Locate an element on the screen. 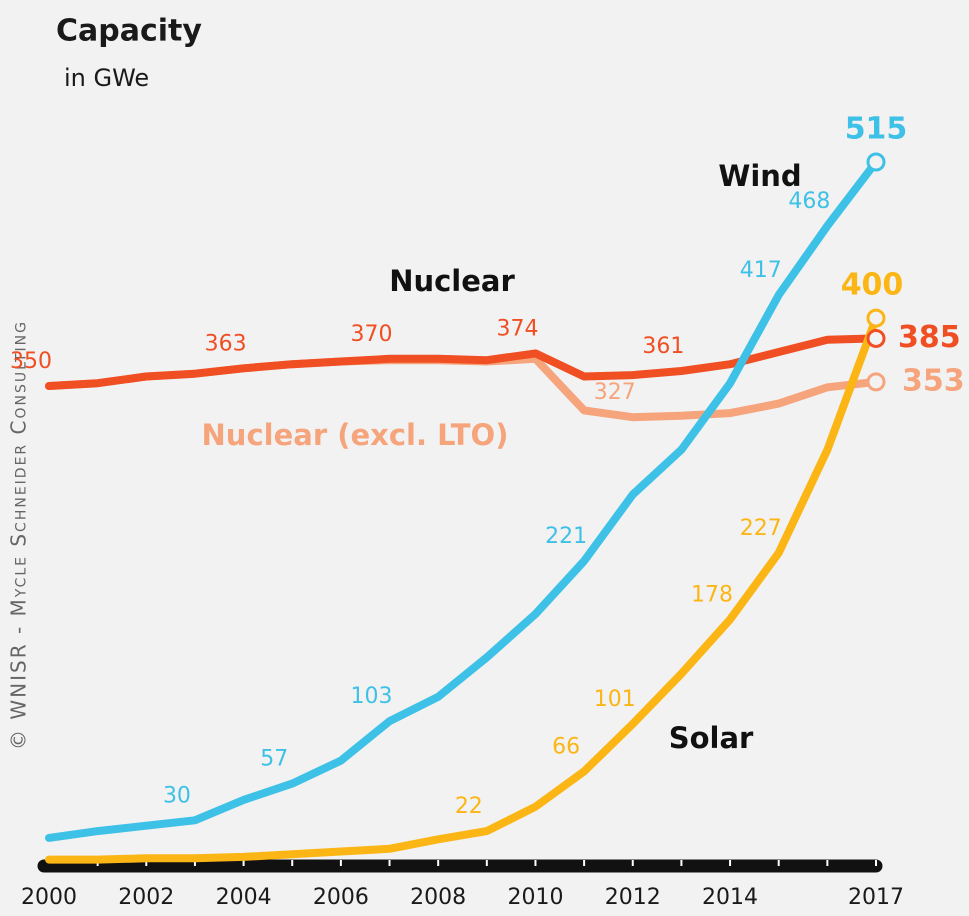  series-name: Solar is located at coordinates (711, 738).